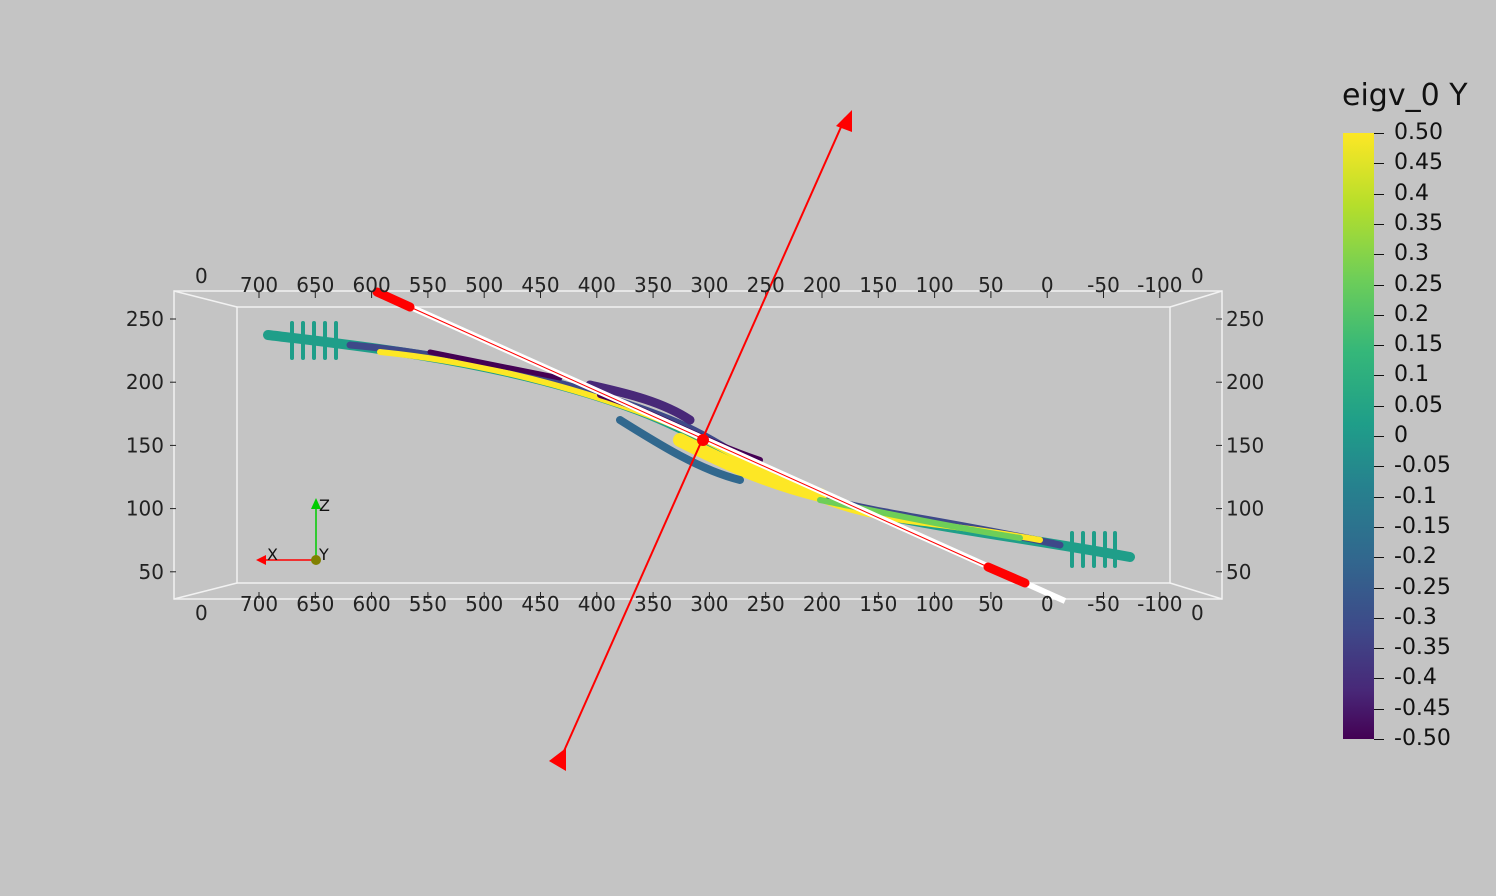 This screenshot has width=1496, height=896. Describe the element at coordinates (428, 285) in the screenshot. I see `x-tick-label-top: 550` at that location.